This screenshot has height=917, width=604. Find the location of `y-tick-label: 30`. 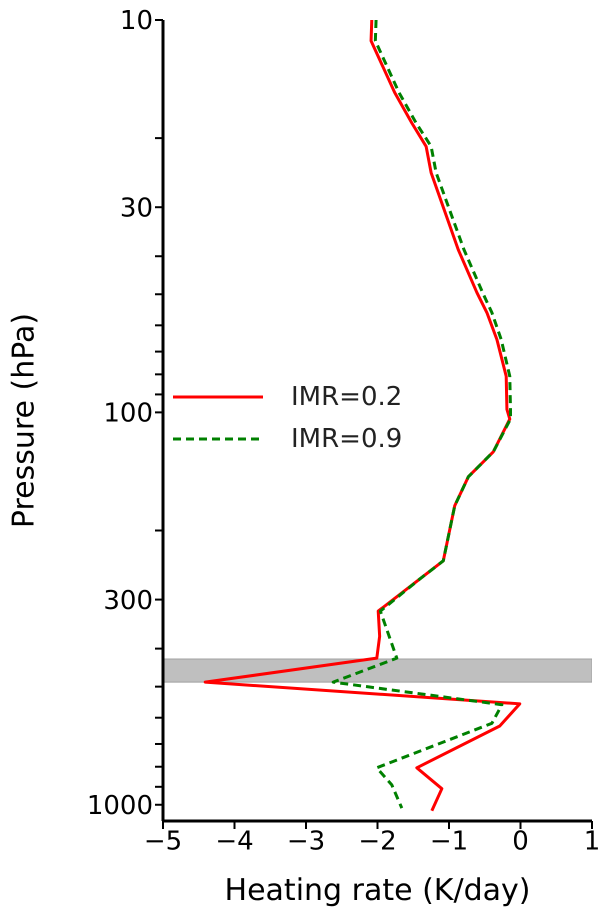

y-tick-label: 30 is located at coordinates (136, 208).